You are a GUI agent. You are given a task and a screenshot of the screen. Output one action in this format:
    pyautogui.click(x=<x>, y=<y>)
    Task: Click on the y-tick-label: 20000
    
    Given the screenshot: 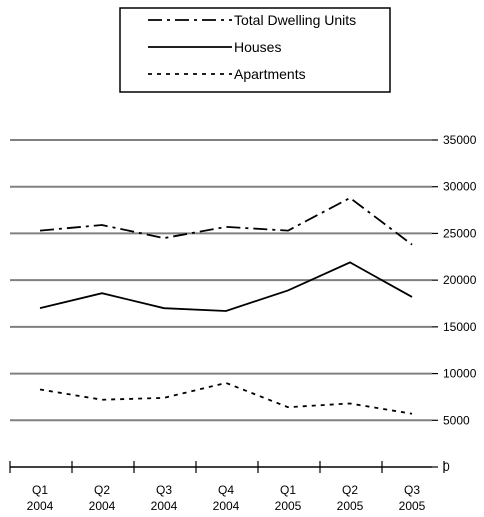 What is the action you would take?
    pyautogui.click(x=460, y=280)
    